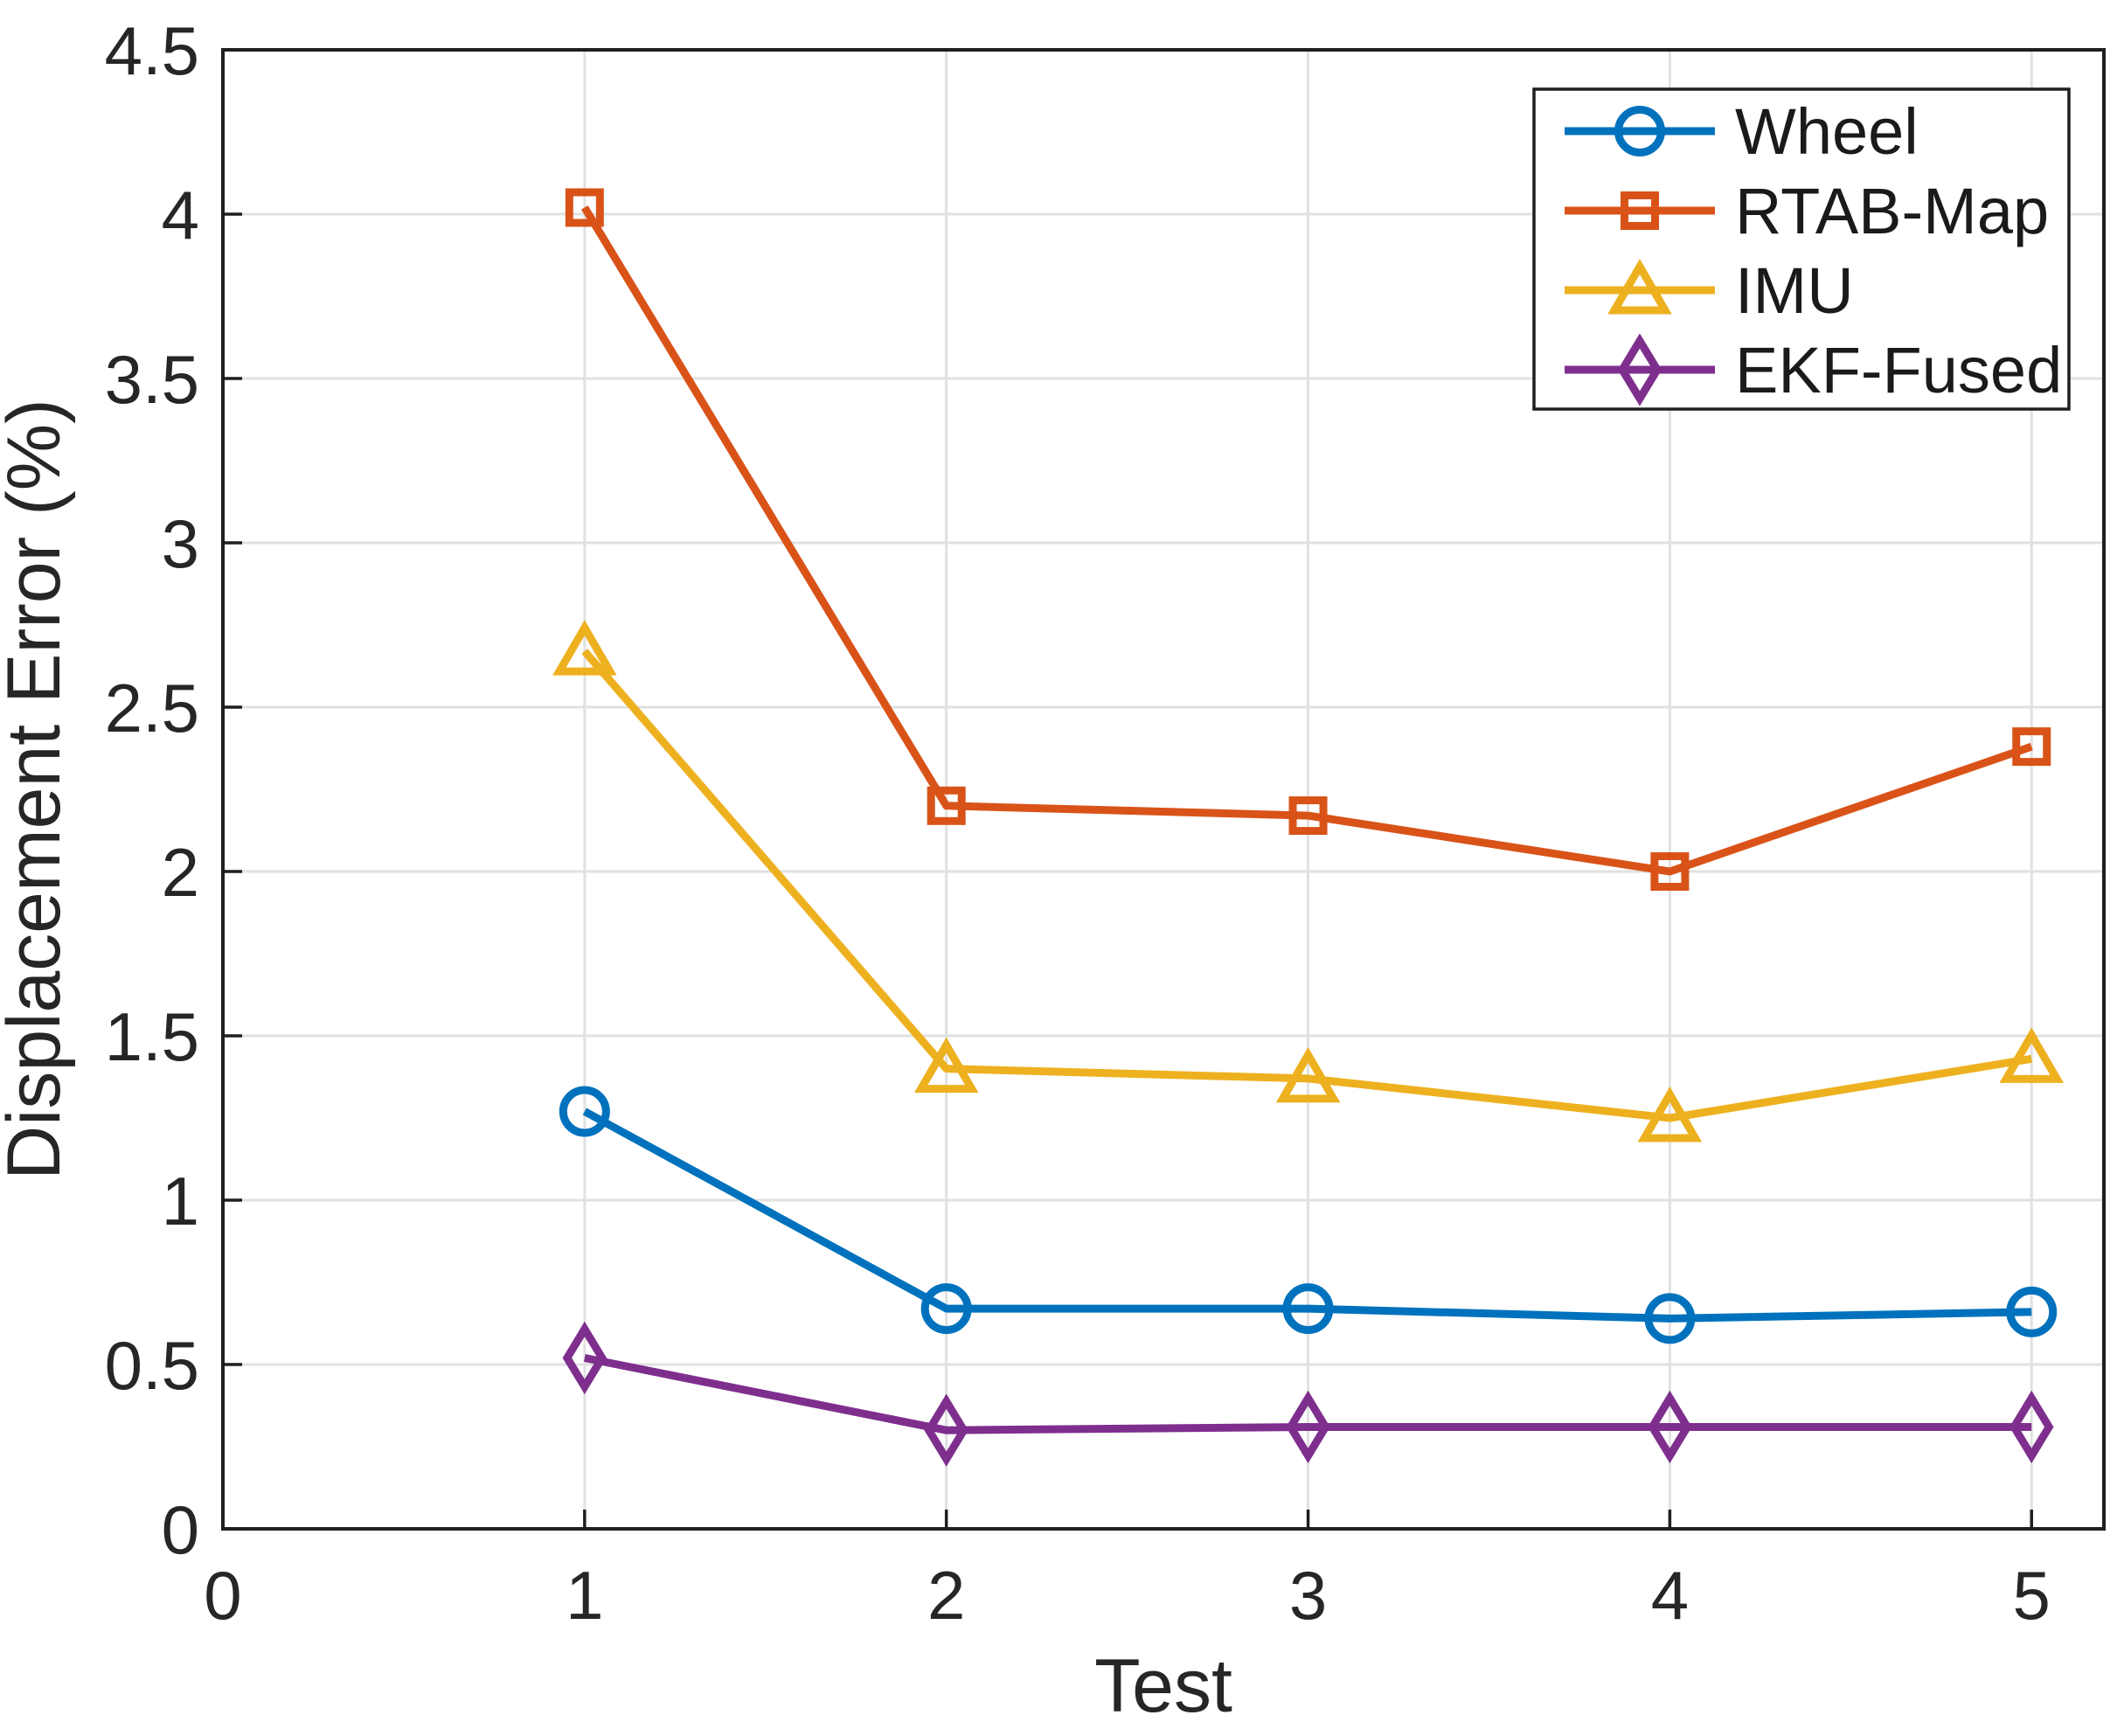 This screenshot has height=1736, width=2124. What do you see at coordinates (222, 1595) in the screenshot?
I see `x-tick-label: 0` at bounding box center [222, 1595].